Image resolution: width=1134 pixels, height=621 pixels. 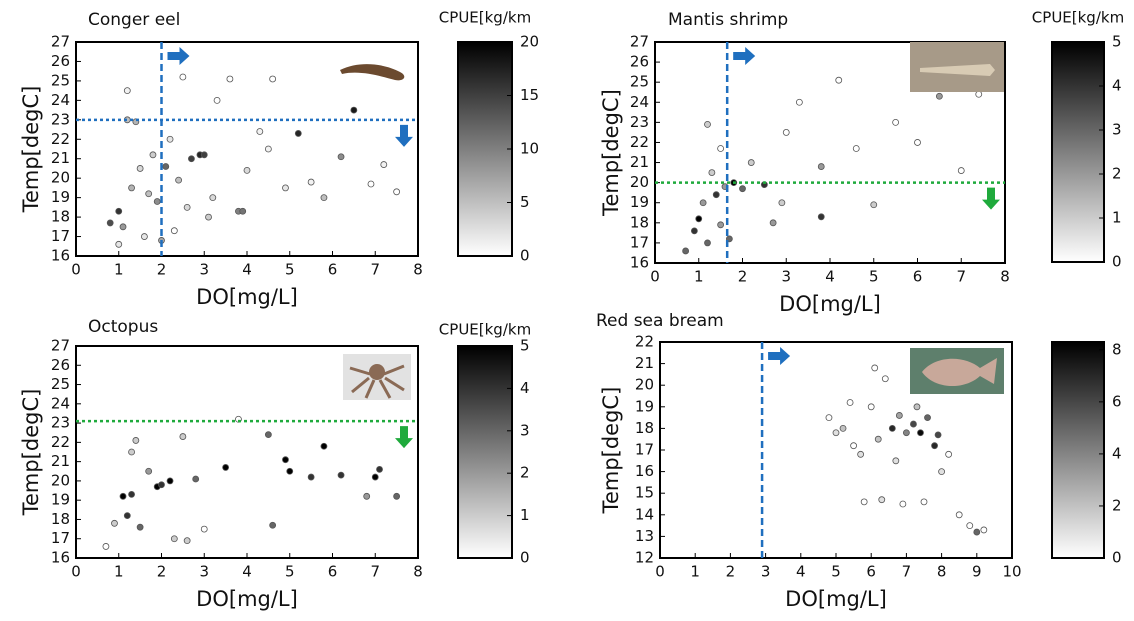 I want to click on y-tick-label: 13, so click(x=644, y=536).